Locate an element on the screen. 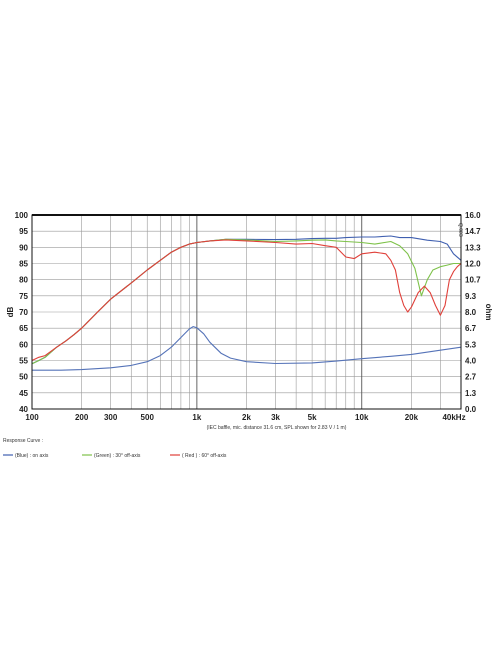 The height and width of the screenshot is (664, 496). right-tick-label: 1.3 is located at coordinates (471, 393).